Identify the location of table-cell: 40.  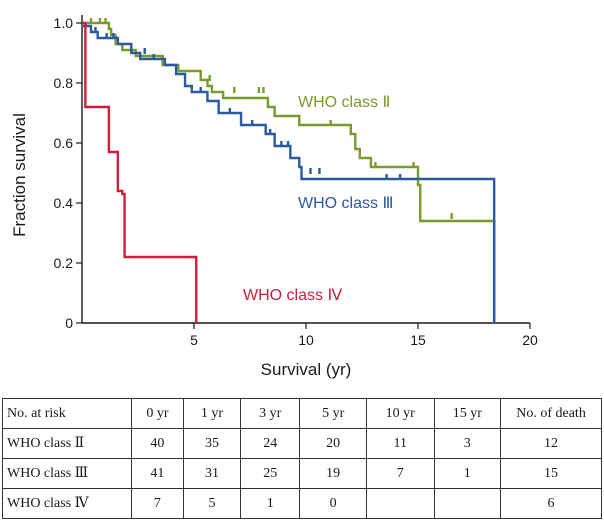
(157, 443).